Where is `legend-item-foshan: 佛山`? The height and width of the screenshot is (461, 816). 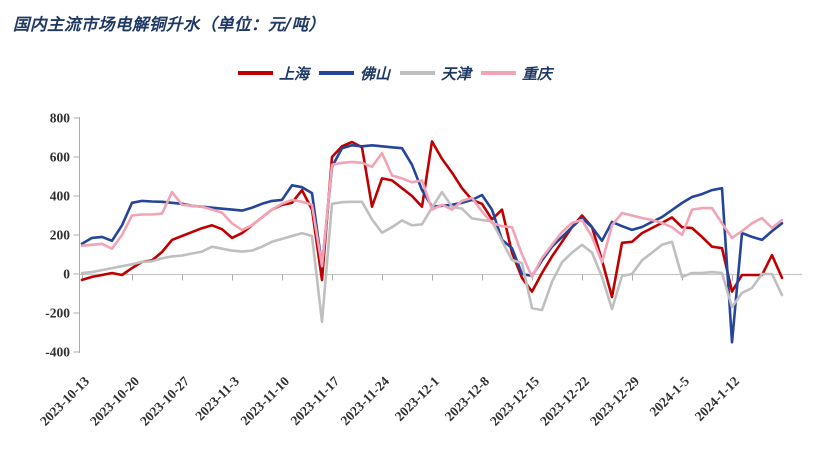 legend-item-foshan: 佛山 is located at coordinates (355, 74).